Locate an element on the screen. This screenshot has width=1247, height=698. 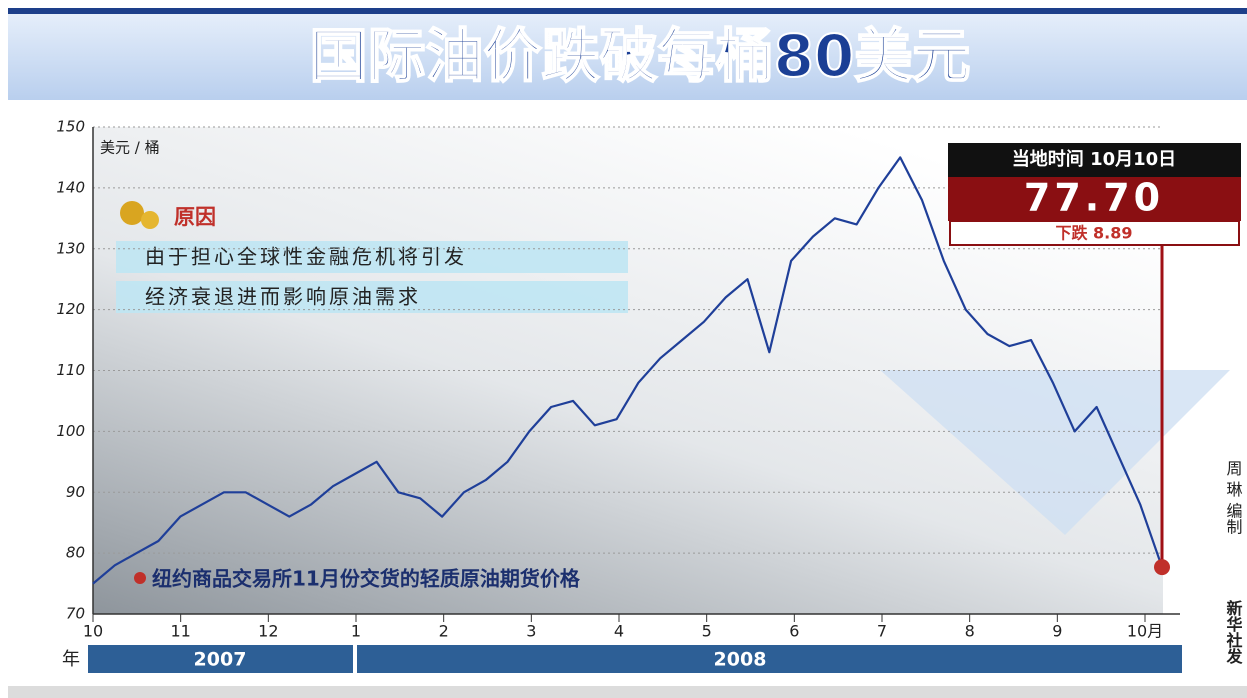
title-banner is located at coordinates (627, 54).